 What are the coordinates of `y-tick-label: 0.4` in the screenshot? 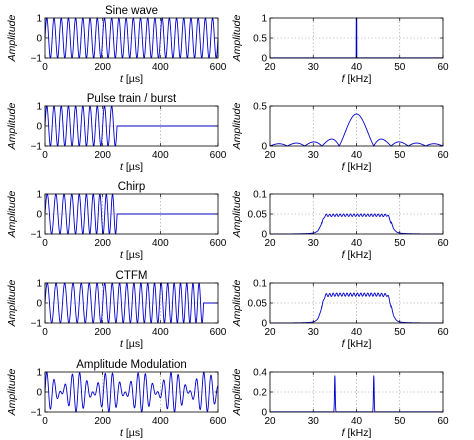 It's located at (260, 373).